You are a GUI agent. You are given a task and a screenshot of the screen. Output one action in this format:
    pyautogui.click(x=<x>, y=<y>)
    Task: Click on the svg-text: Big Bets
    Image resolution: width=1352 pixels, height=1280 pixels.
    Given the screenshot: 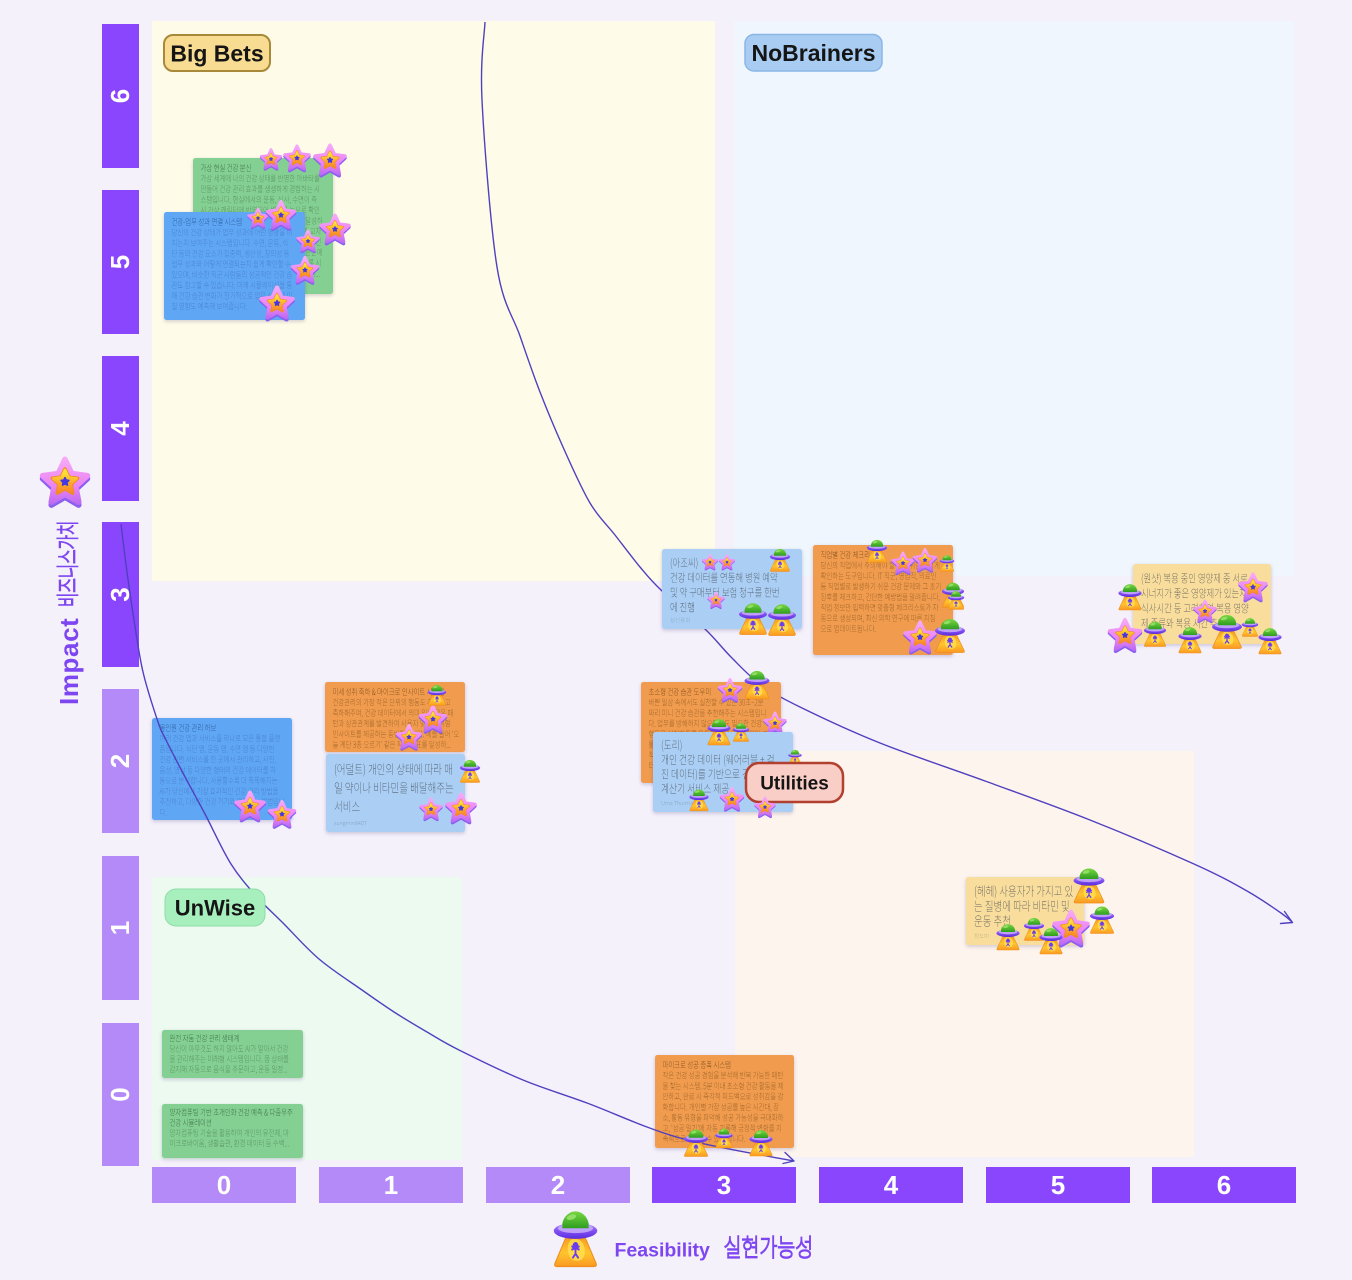 What is the action you would take?
    pyautogui.click(x=216, y=53)
    